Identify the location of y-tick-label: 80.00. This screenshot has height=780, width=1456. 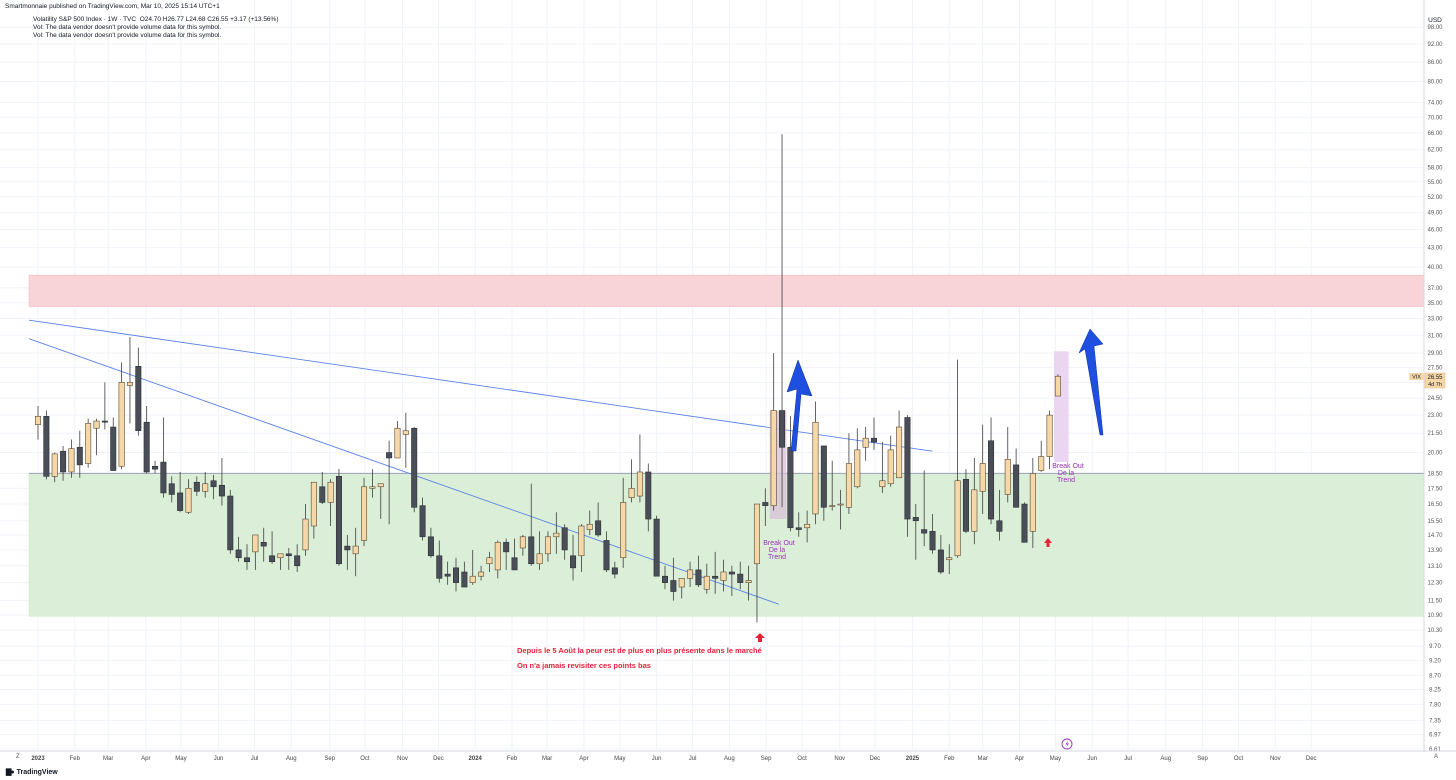
(1435, 83).